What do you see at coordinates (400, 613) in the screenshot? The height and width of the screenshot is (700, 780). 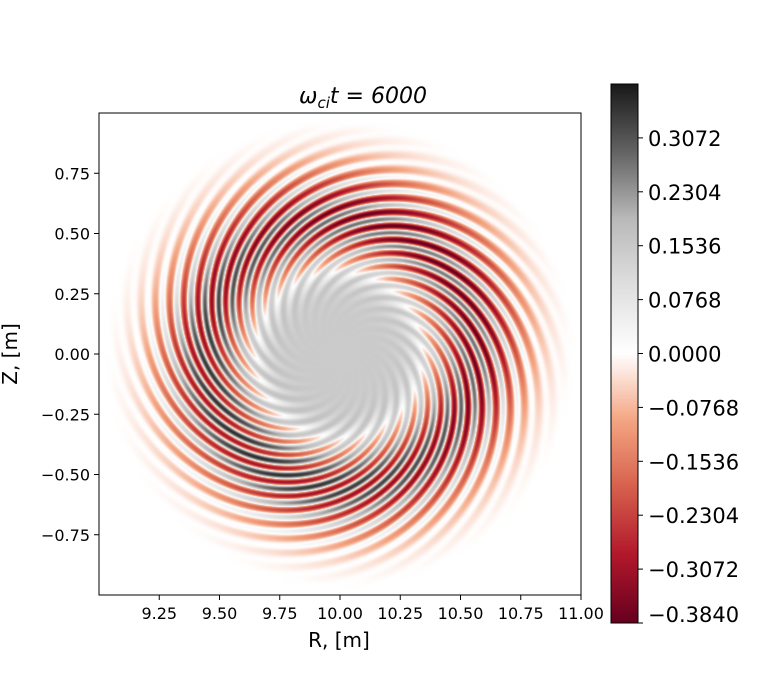 I see `x-tick-label: 10.25` at bounding box center [400, 613].